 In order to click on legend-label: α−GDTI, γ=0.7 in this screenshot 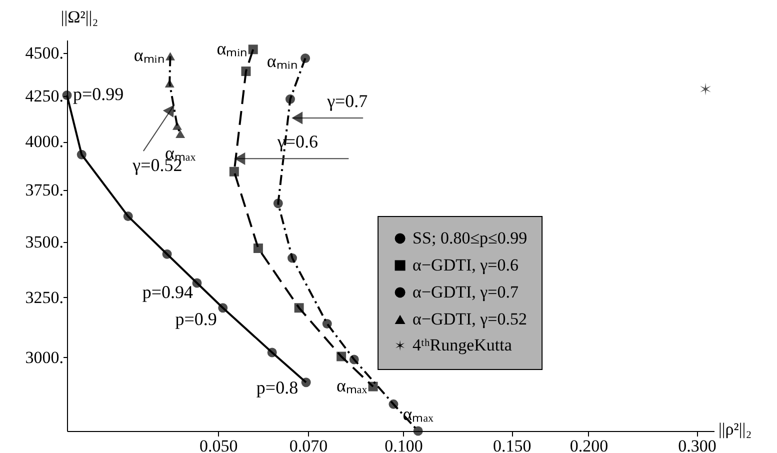, I will do `click(466, 292)`.